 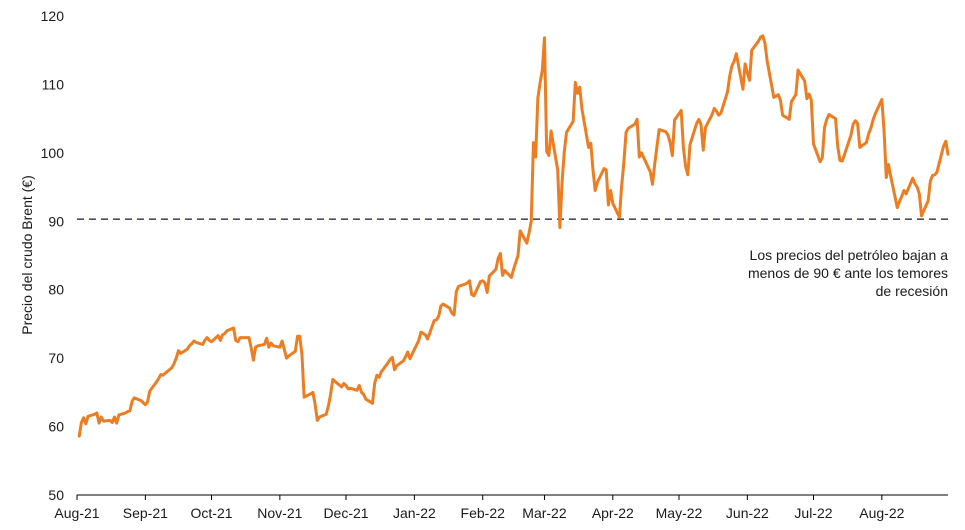 What do you see at coordinates (747, 513) in the screenshot?
I see `x-tick-label-Jun-22: Jun-22` at bounding box center [747, 513].